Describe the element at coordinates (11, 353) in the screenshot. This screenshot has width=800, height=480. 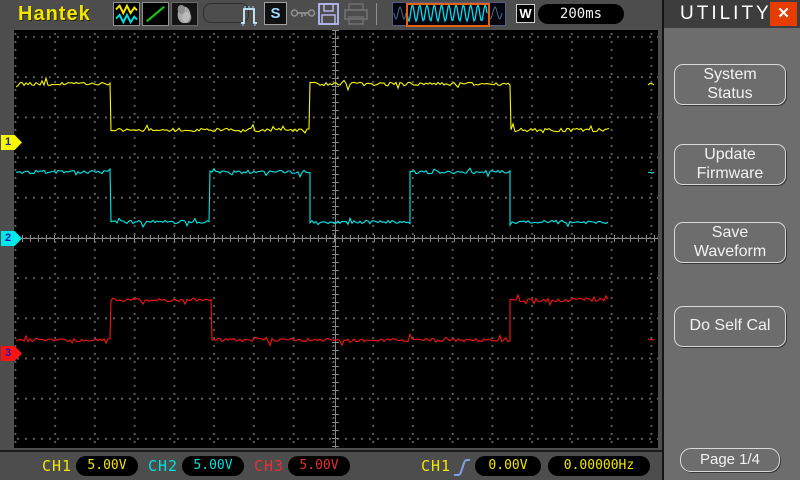
I see `channel-3-ground-marker: 3` at that location.